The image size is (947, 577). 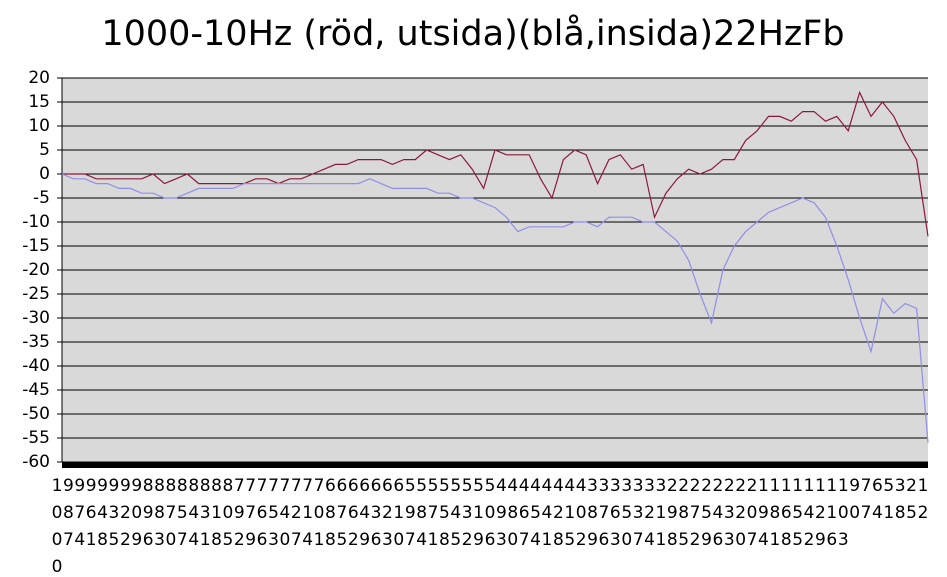 I want to click on x-tick-label: 402, so click(x=581, y=516).